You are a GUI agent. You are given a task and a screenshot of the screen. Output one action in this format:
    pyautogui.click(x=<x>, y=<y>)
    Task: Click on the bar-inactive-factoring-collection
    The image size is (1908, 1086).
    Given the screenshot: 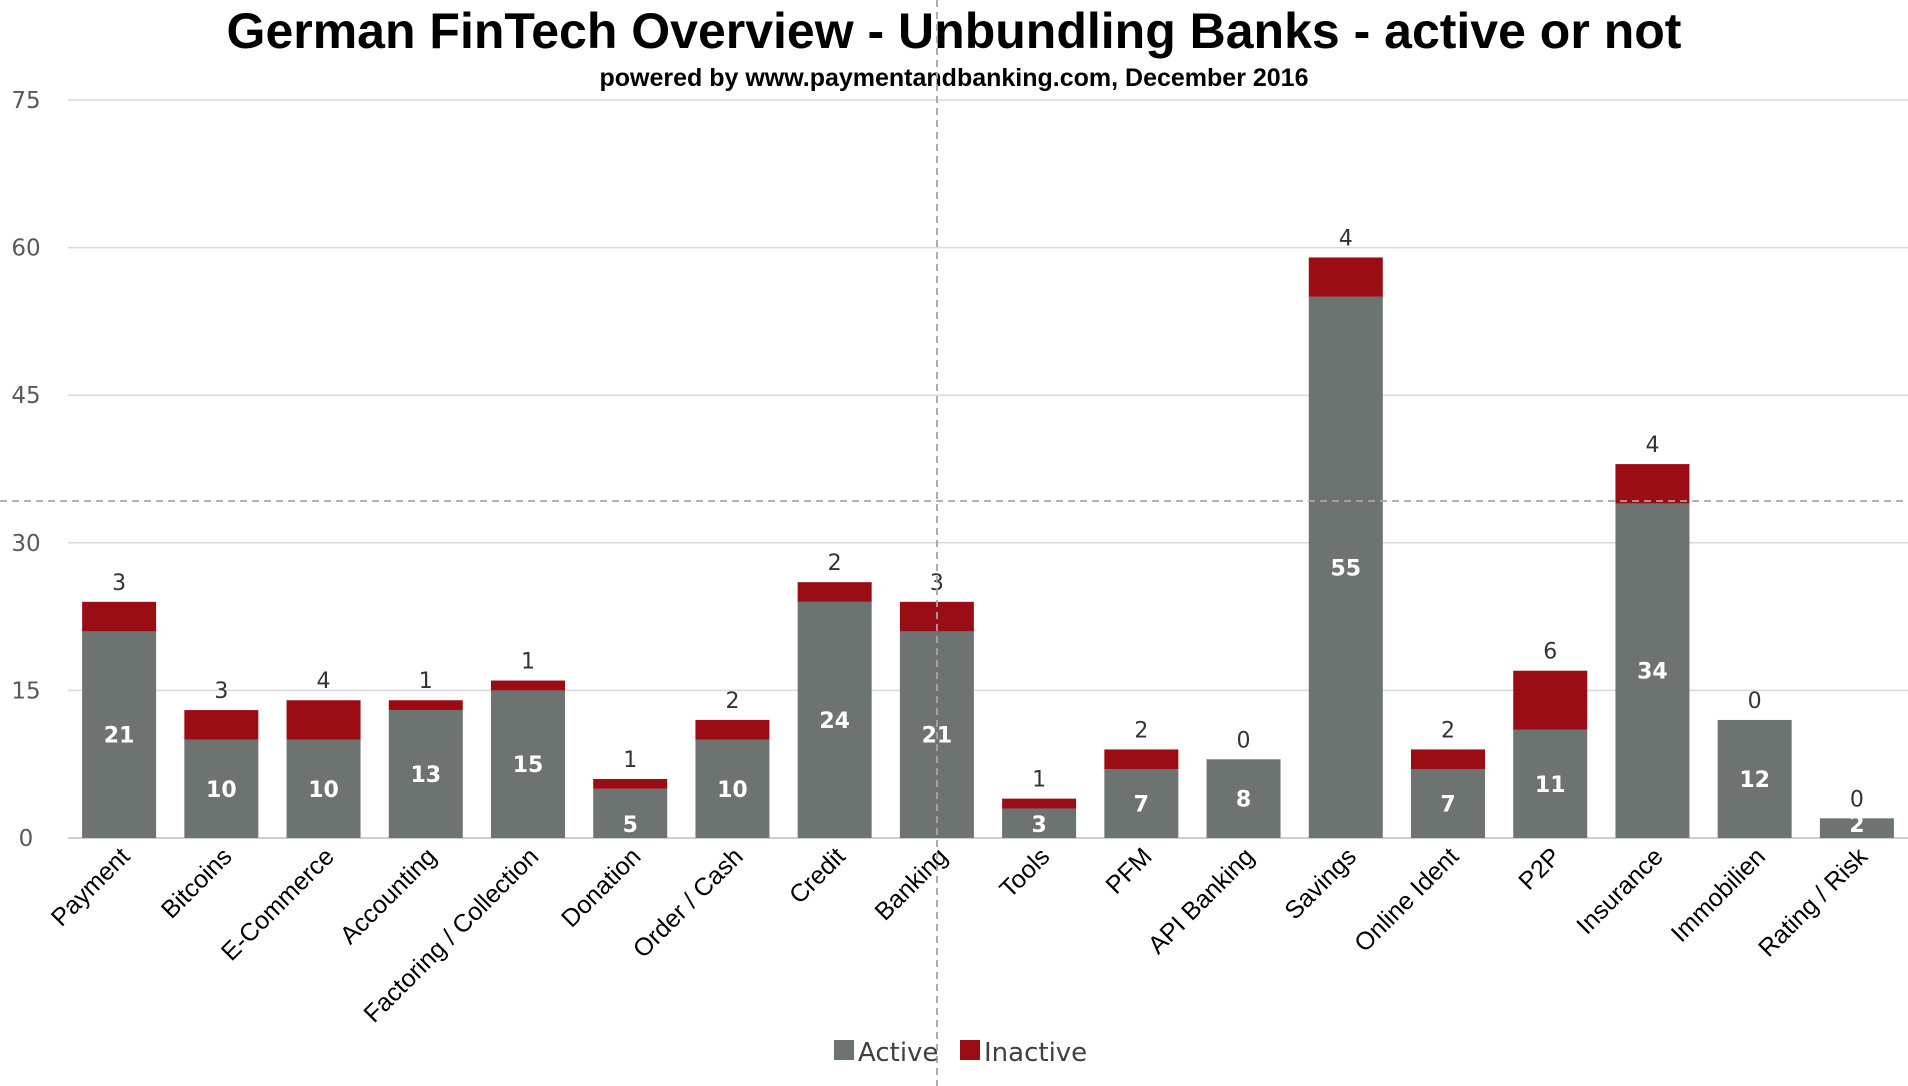 What is the action you would take?
    pyautogui.click(x=528, y=685)
    